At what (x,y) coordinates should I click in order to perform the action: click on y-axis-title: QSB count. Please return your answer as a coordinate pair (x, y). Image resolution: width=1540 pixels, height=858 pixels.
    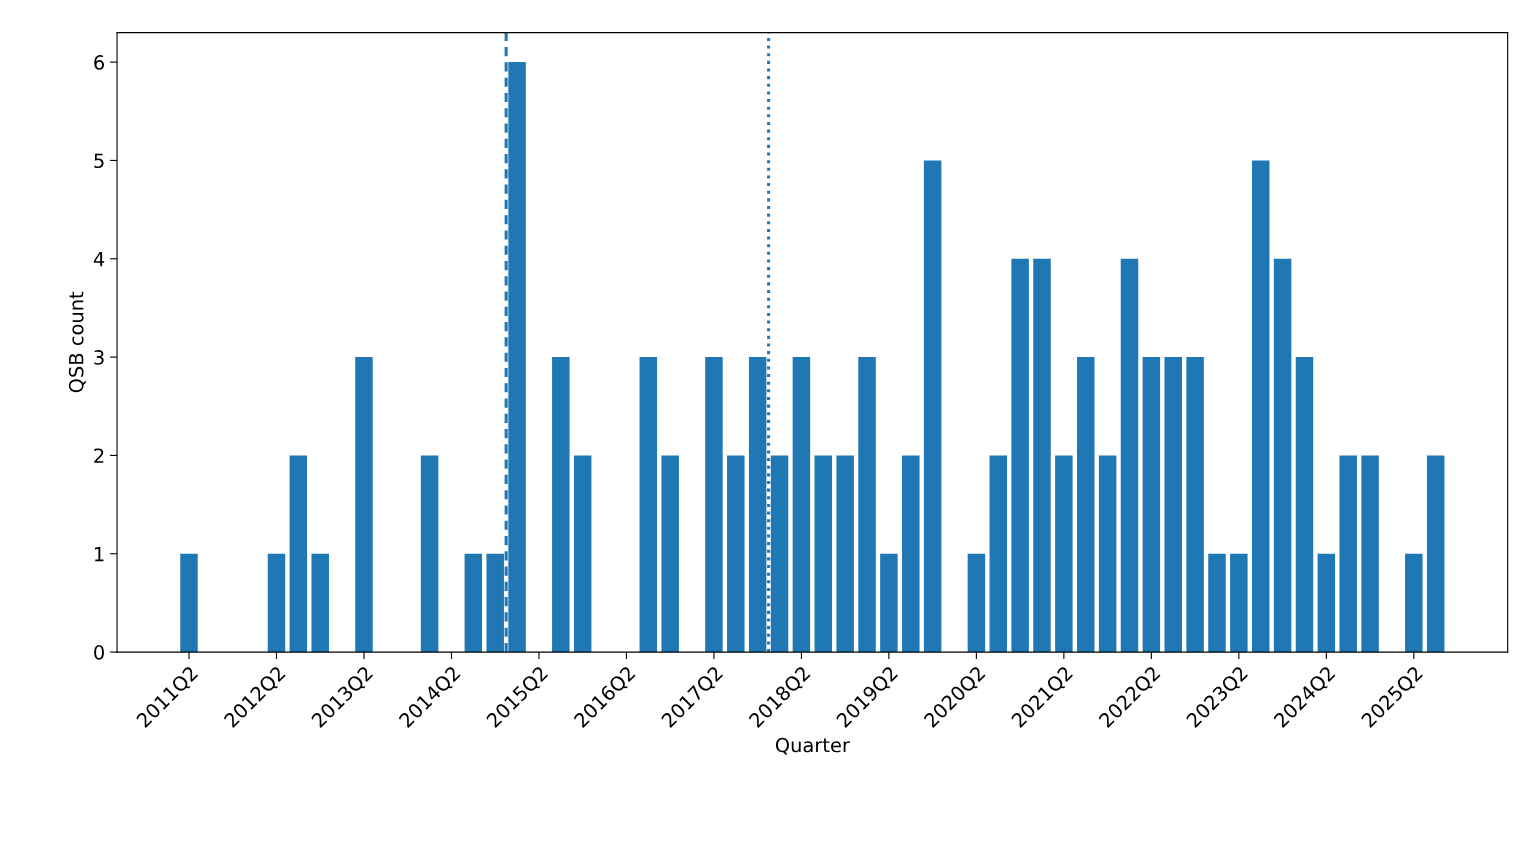
    Looking at the image, I should click on (77, 342).